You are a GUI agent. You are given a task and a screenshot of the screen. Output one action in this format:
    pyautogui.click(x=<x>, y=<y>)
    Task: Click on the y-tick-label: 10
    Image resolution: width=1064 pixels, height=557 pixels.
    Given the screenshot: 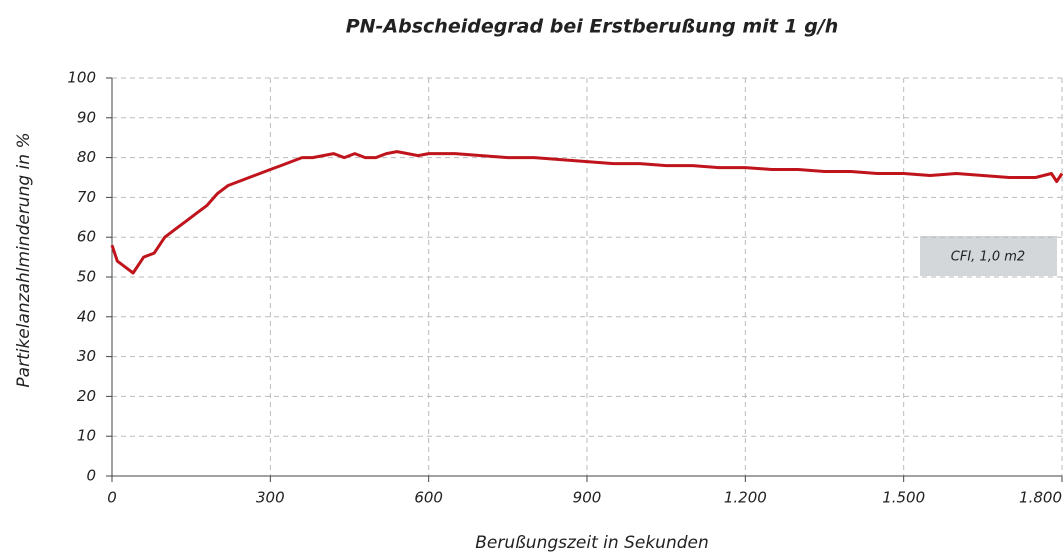 What is the action you would take?
    pyautogui.click(x=86, y=436)
    